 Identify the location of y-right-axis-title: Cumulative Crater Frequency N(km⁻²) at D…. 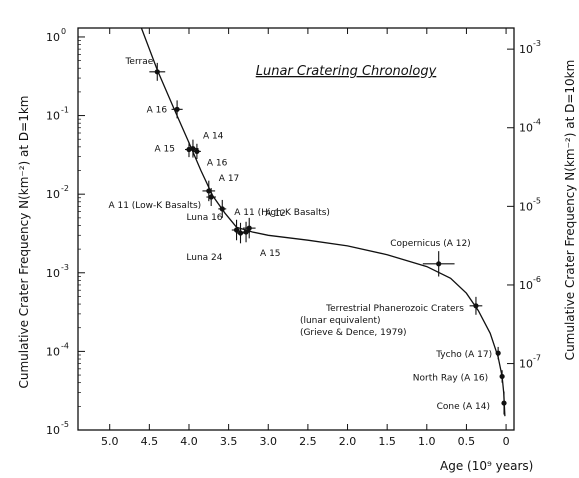
(570, 210).